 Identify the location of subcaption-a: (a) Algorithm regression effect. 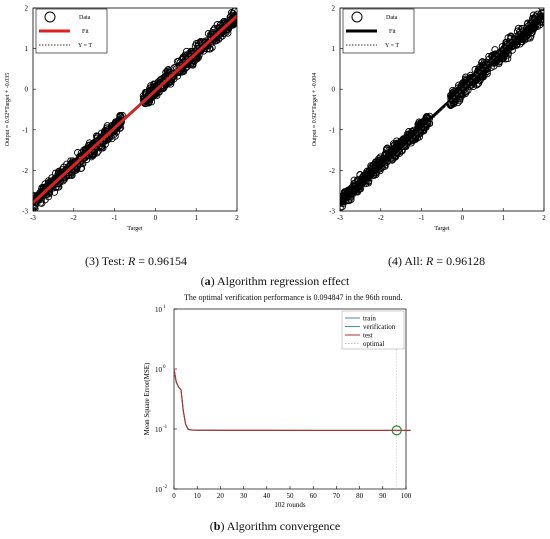
(275, 281).